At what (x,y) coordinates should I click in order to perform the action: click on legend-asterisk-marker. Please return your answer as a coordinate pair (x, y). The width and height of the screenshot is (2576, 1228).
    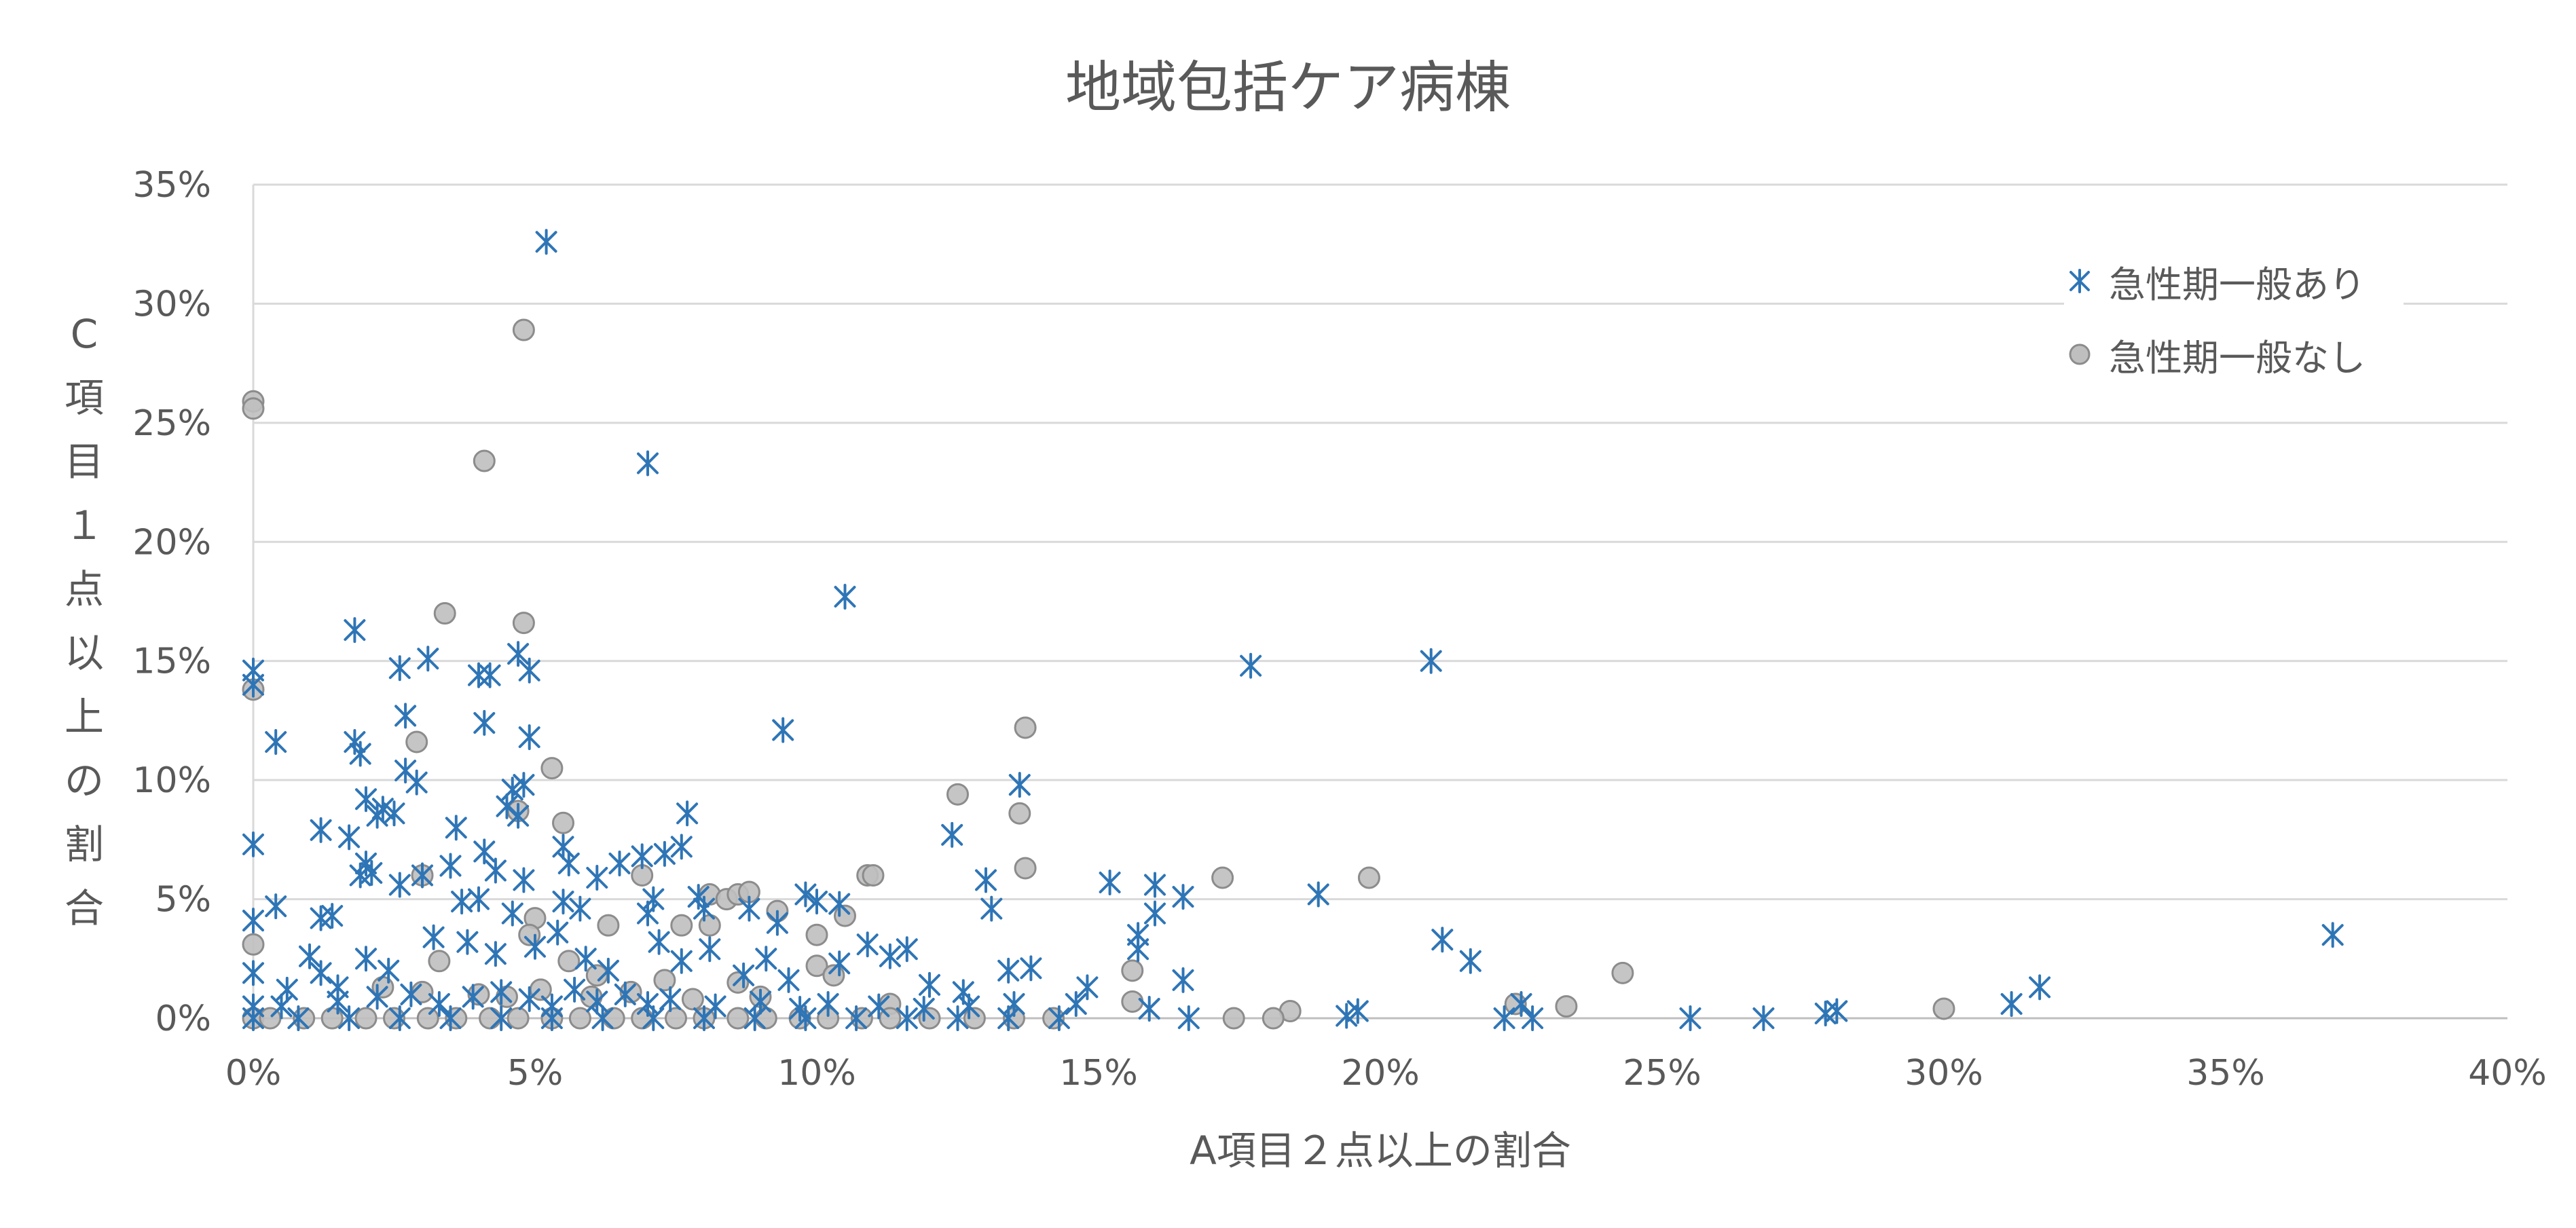
    Looking at the image, I should click on (2079, 281).